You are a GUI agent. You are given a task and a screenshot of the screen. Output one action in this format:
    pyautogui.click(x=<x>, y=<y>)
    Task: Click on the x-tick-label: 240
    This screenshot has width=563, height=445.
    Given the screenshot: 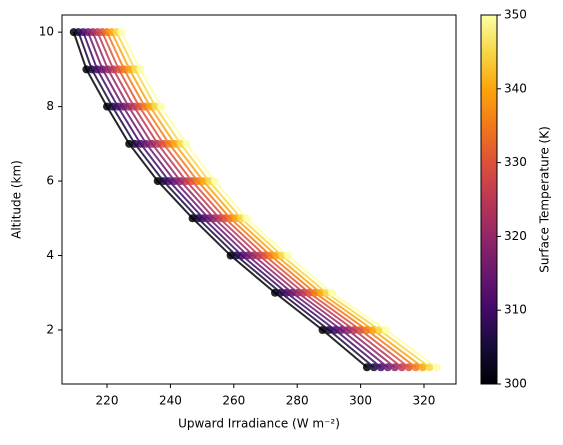 What is the action you would take?
    pyautogui.click(x=170, y=401)
    